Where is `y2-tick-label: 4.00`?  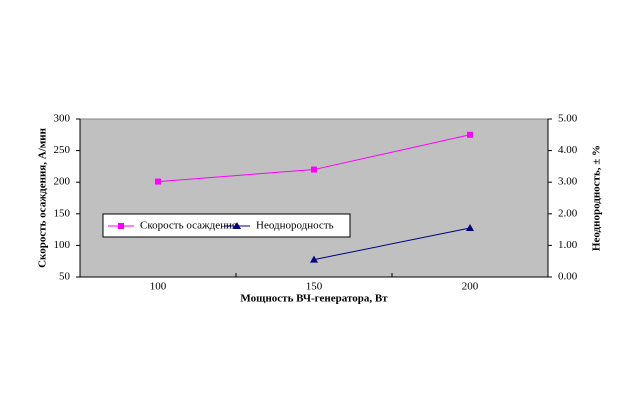
y2-tick-label: 4.00 is located at coordinates (568, 150).